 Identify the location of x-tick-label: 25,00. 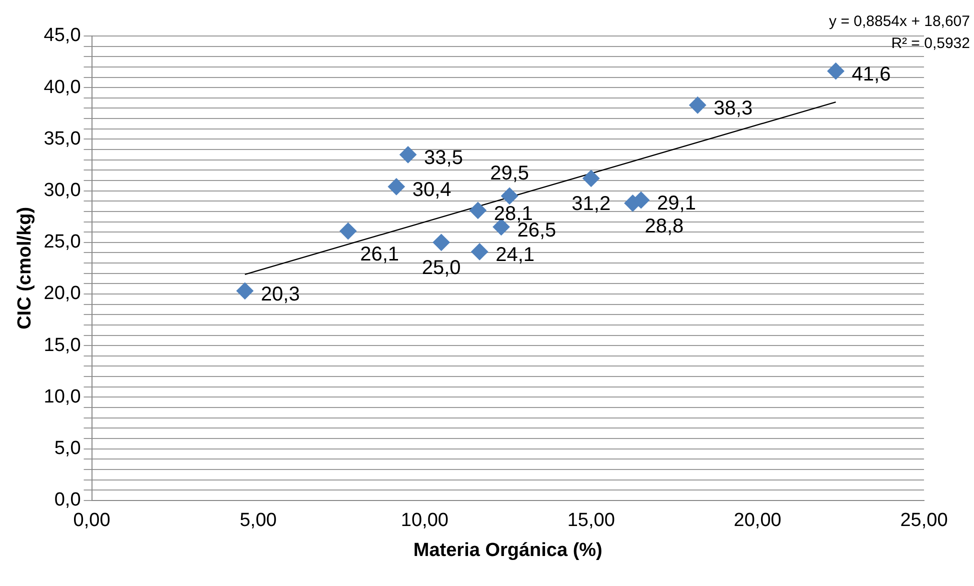
(924, 521).